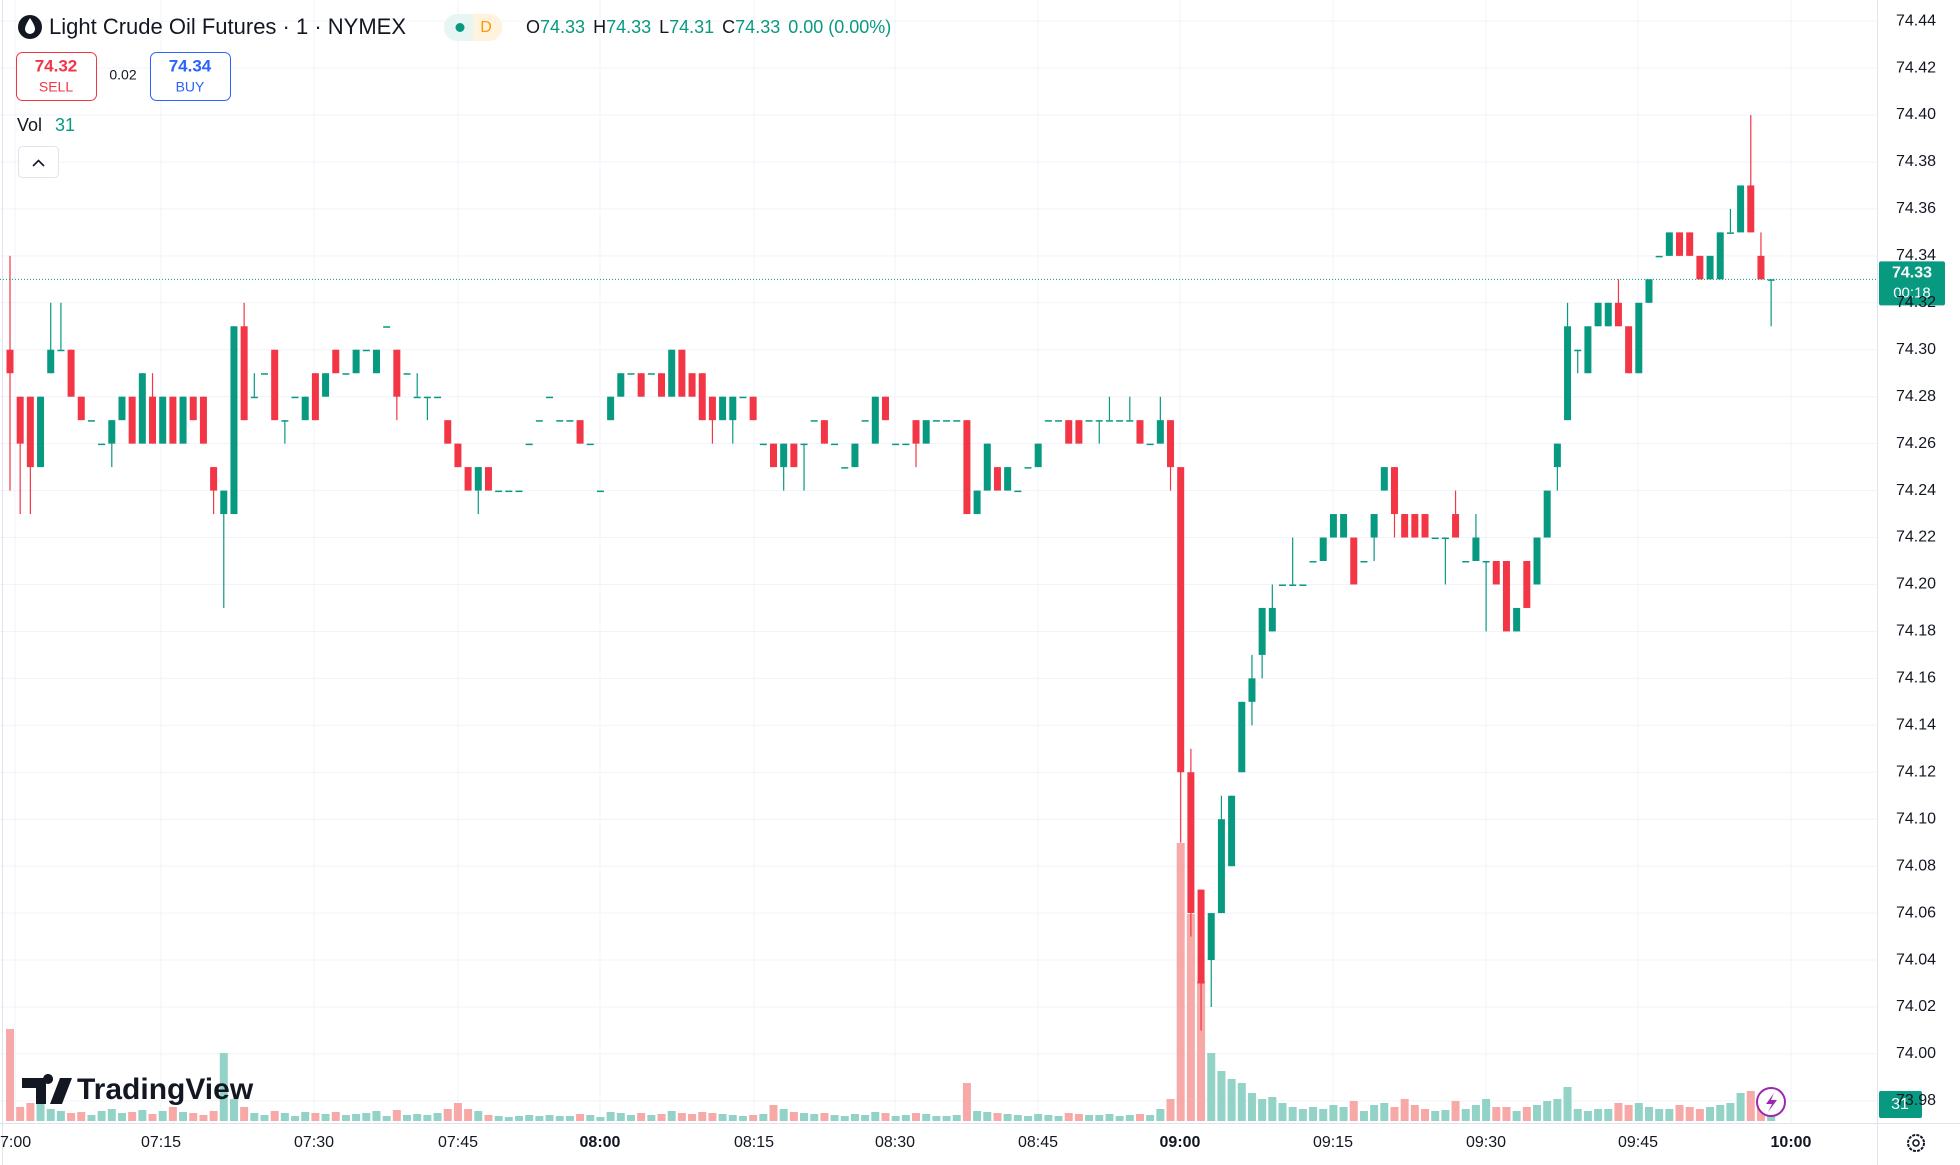 This screenshot has width=1960, height=1165. What do you see at coordinates (122, 75) in the screenshot?
I see `spread: 0.02` at bounding box center [122, 75].